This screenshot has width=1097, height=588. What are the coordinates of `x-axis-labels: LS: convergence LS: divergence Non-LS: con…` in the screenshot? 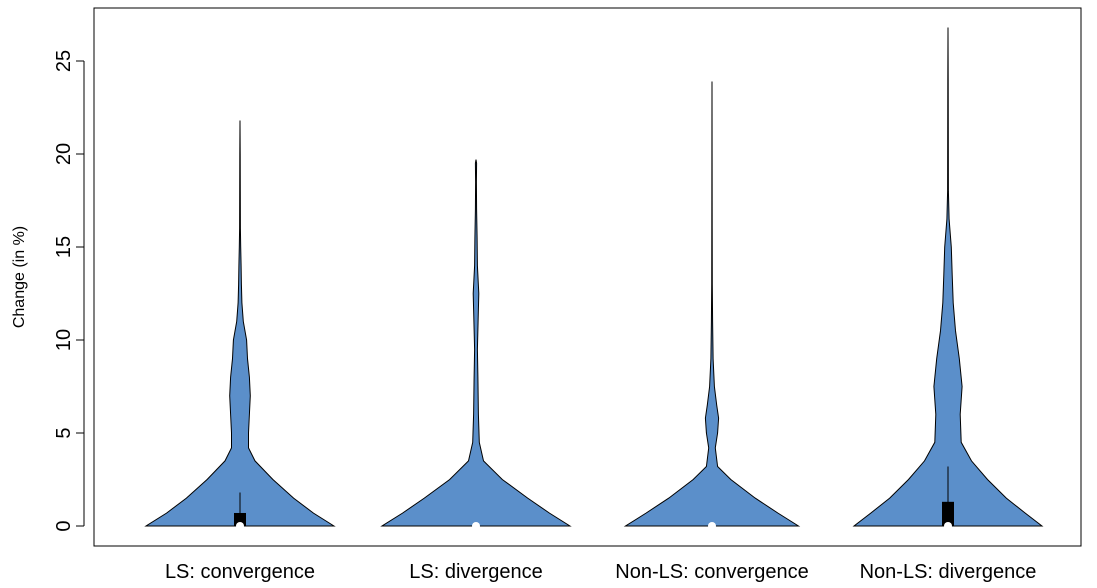 It's located at (600, 572).